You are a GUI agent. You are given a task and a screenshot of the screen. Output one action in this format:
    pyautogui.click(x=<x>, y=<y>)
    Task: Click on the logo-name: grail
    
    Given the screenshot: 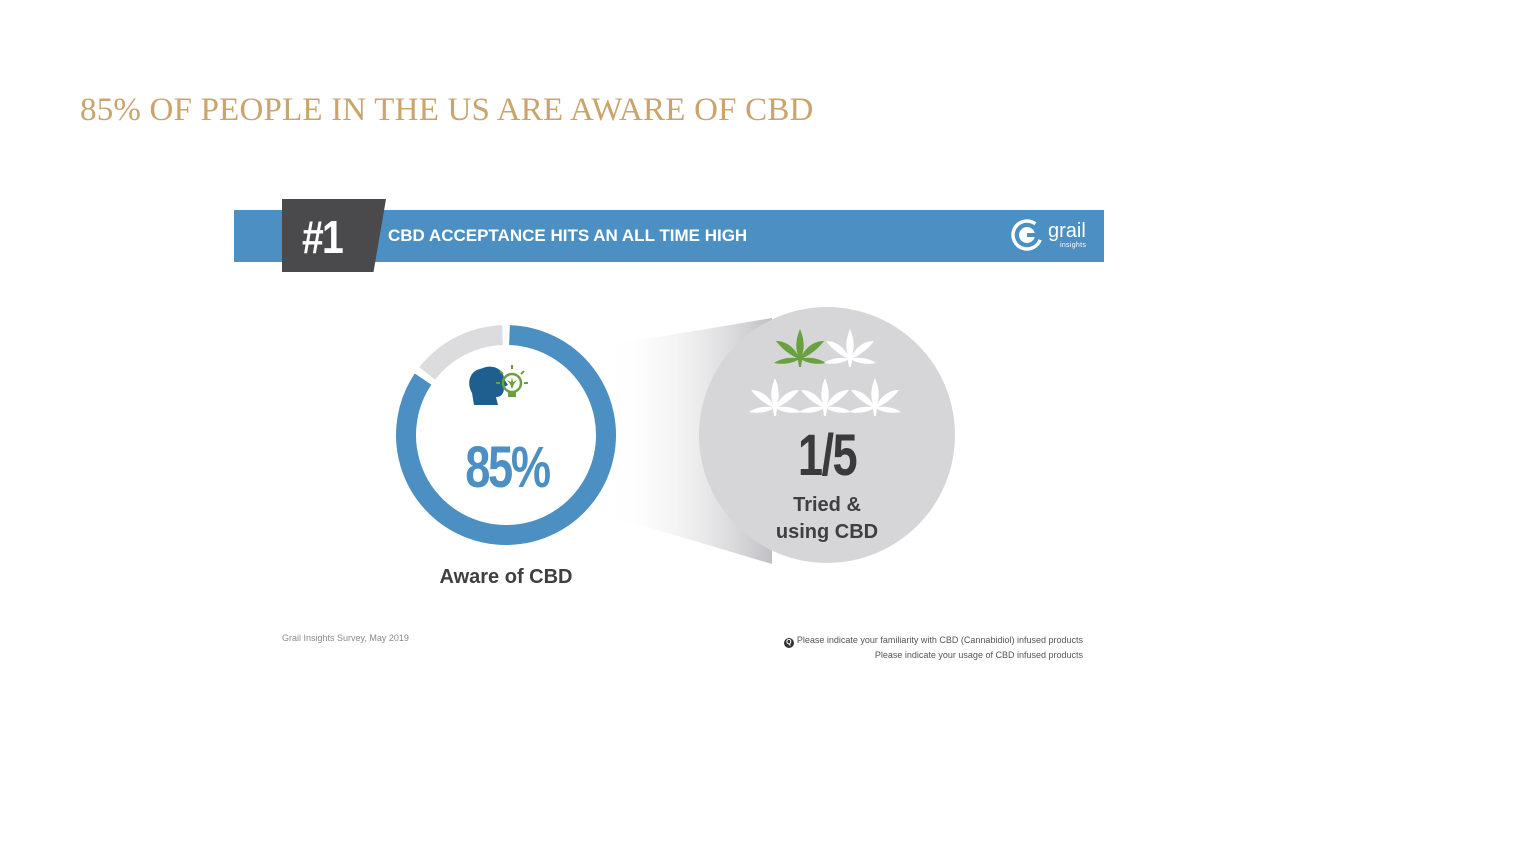 What is the action you would take?
    pyautogui.click(x=1067, y=231)
    